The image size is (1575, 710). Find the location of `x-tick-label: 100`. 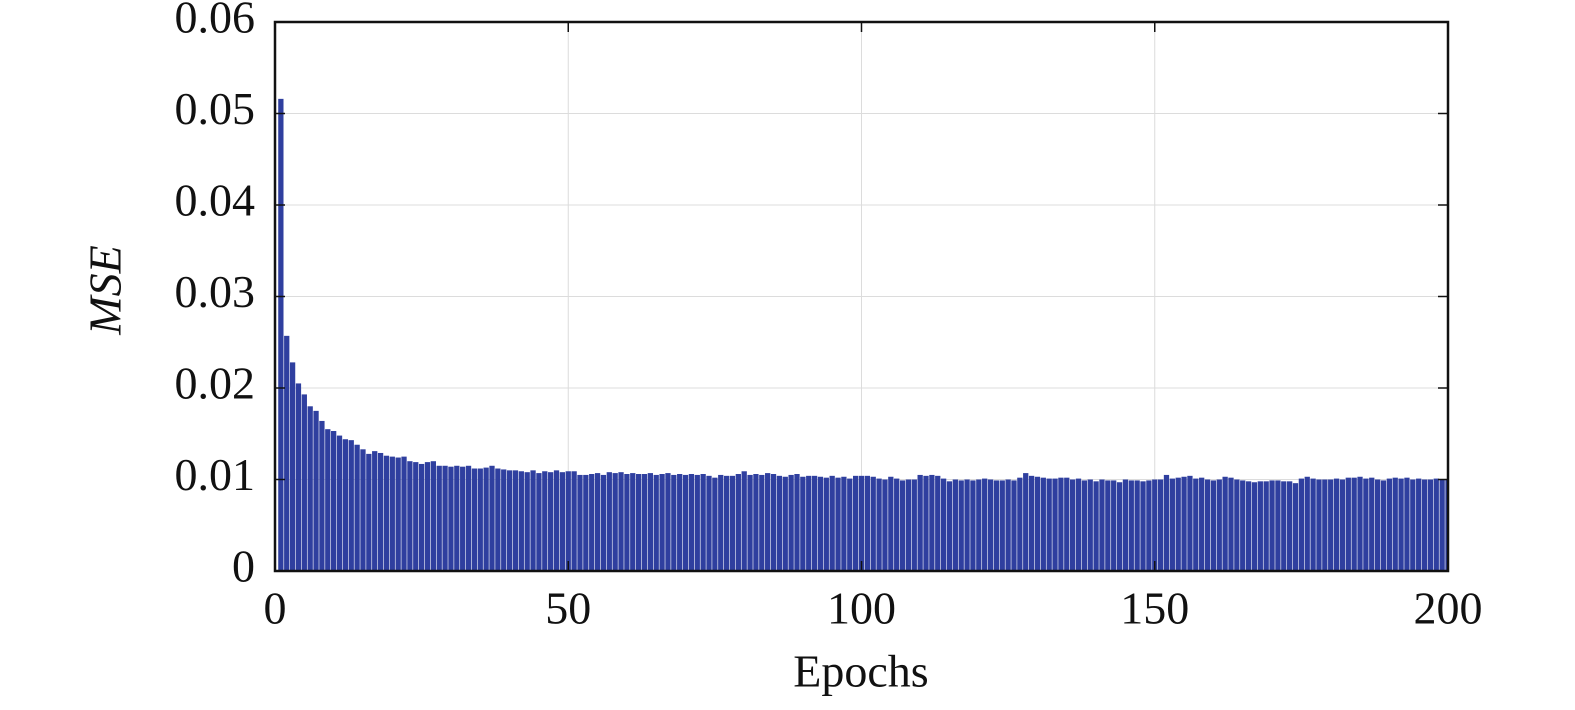

x-tick-label: 100 is located at coordinates (861, 608).